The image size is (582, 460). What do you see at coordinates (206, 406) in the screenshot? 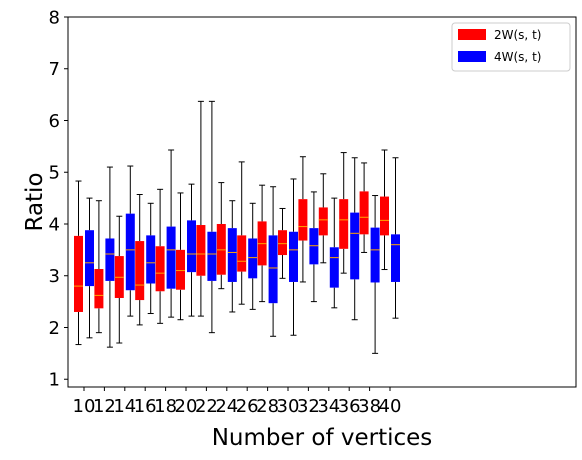
I see `x-tick-label: 22` at bounding box center [206, 406].